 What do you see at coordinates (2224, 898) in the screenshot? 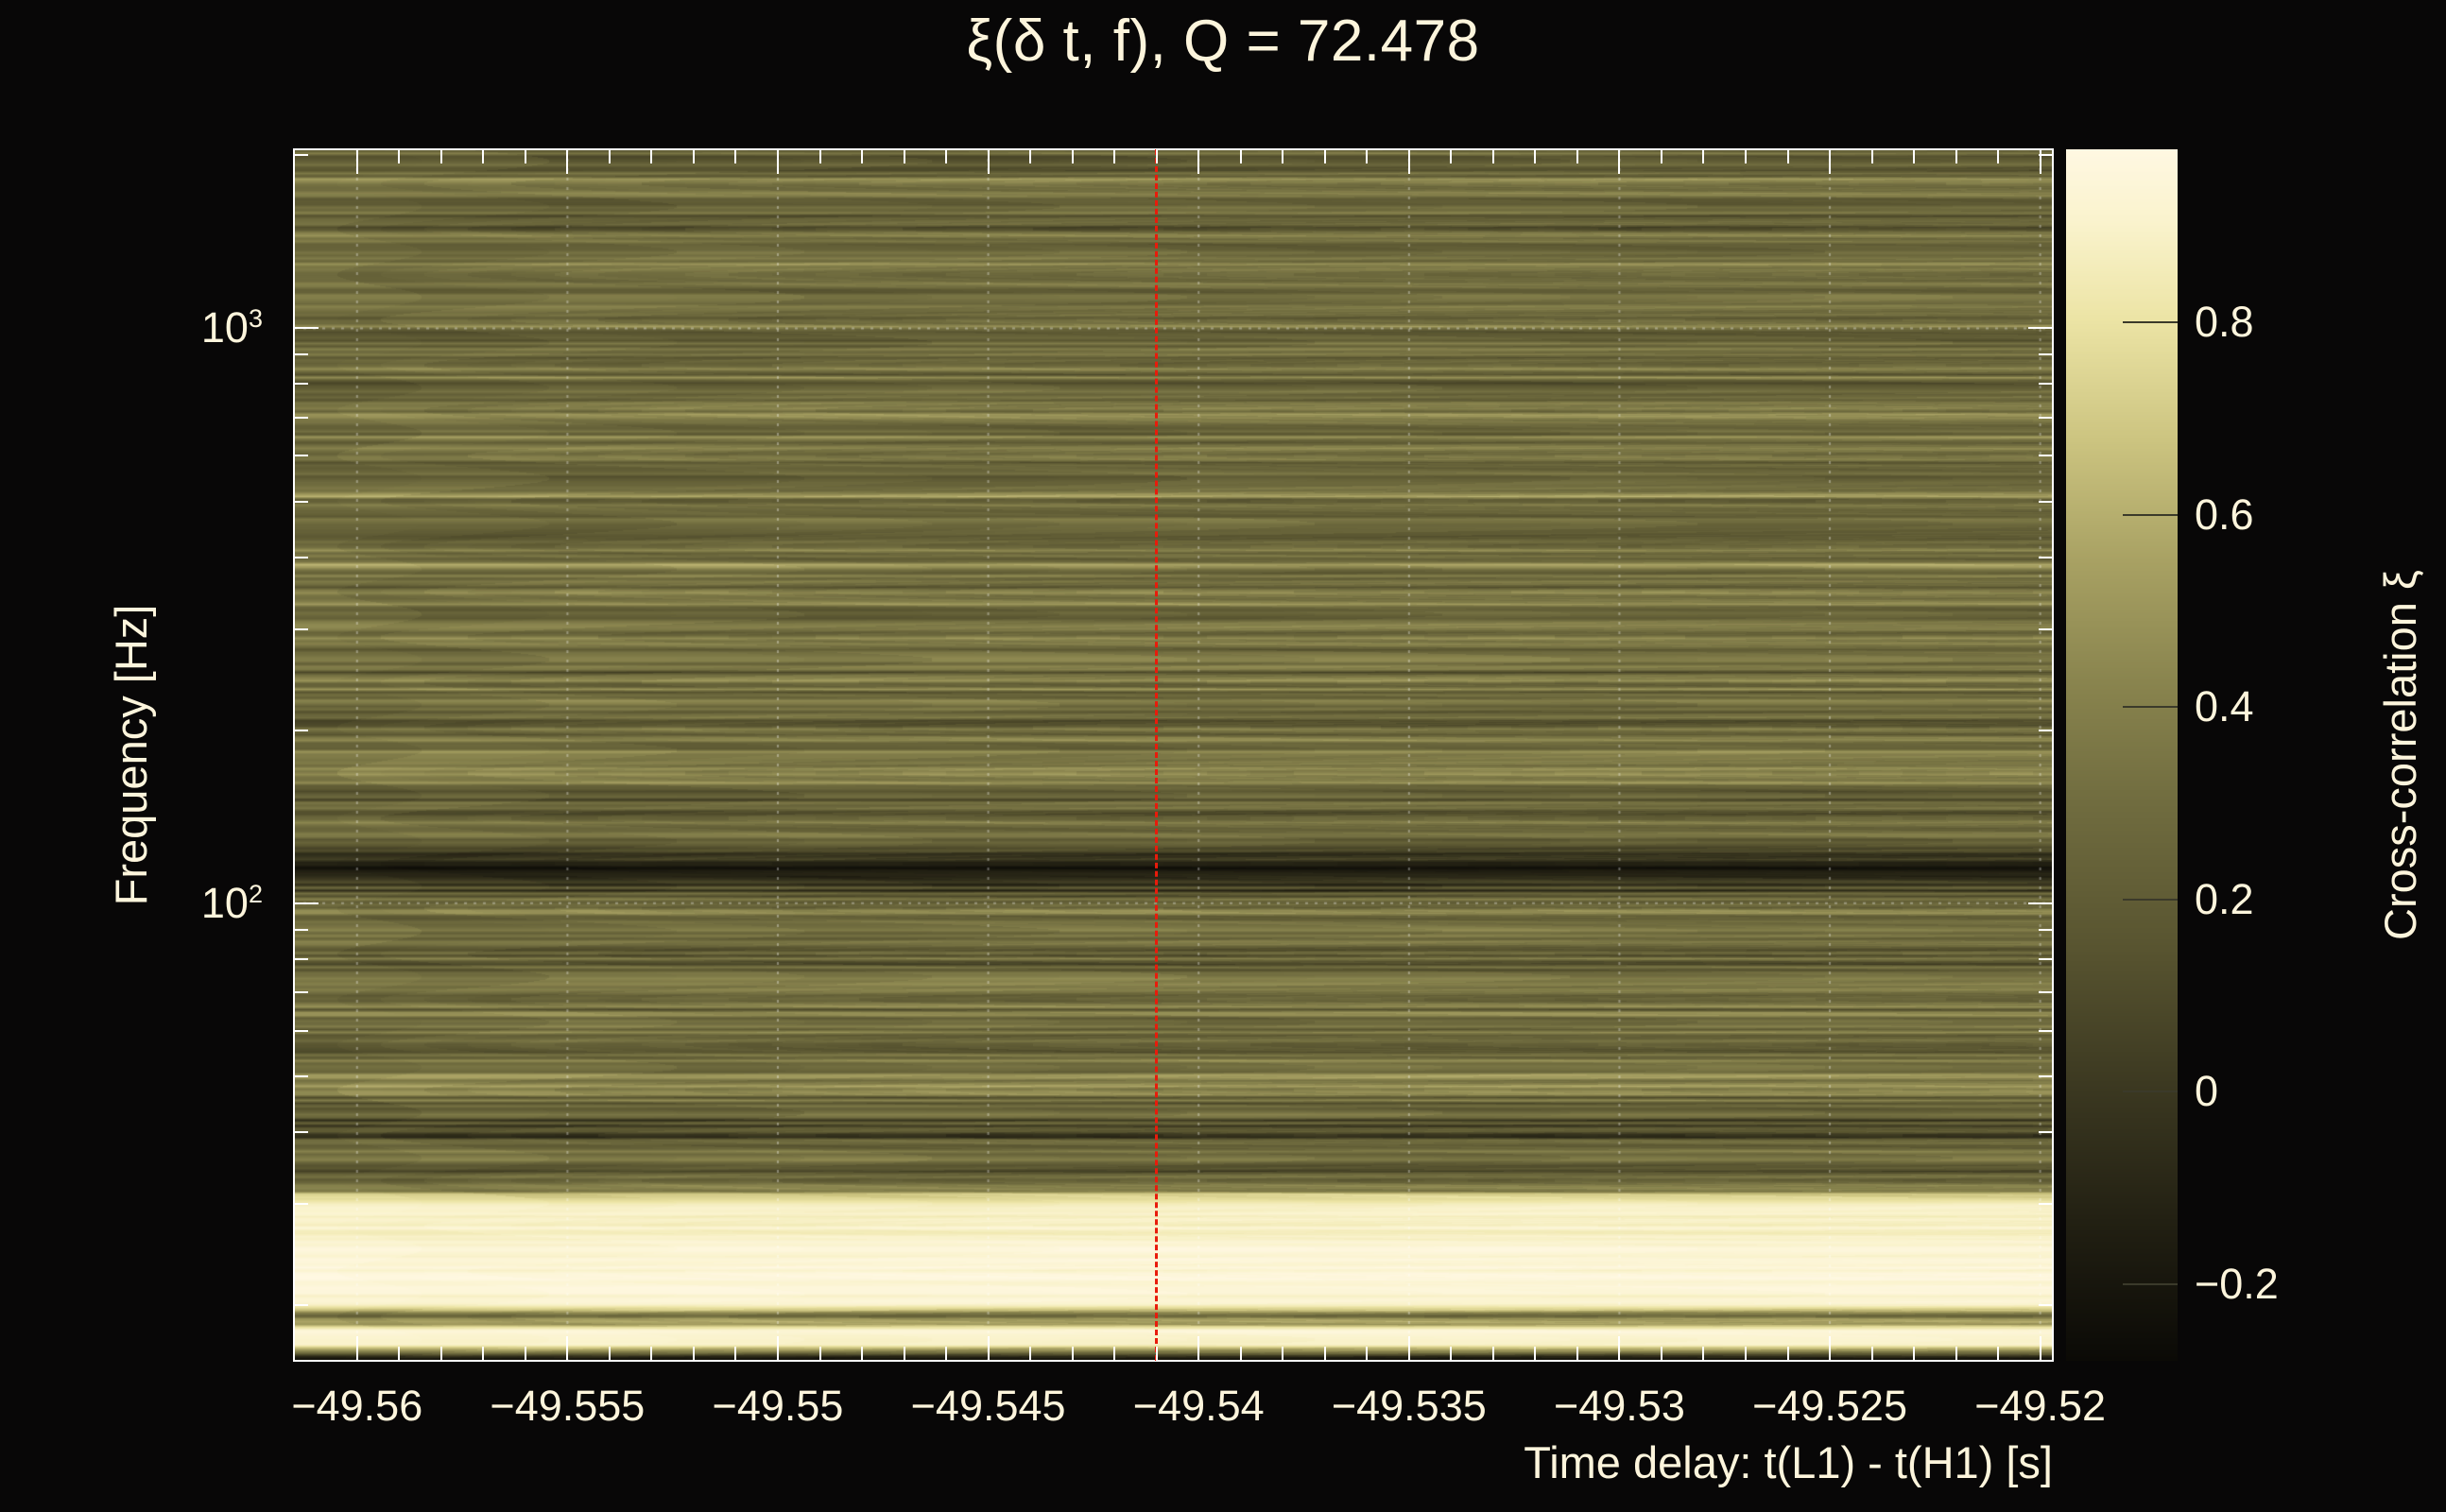
I see `colorbar-tick-label: 0.2` at bounding box center [2224, 898].